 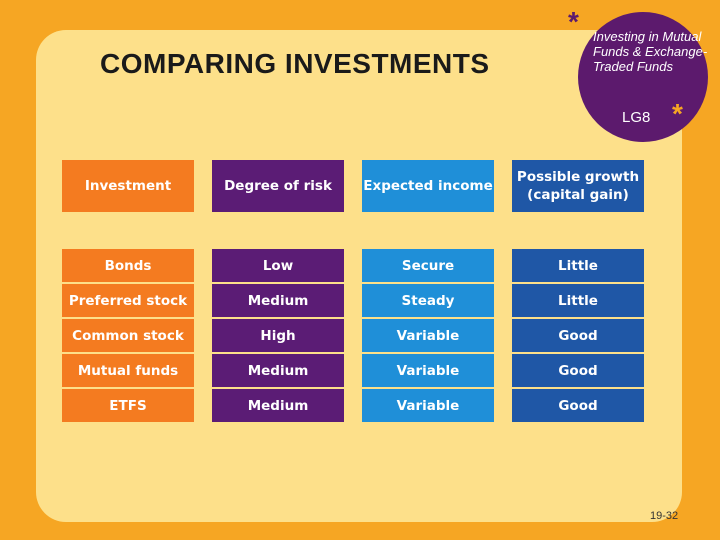 What do you see at coordinates (128, 300) in the screenshot?
I see `table-cell: Preferred stock` at bounding box center [128, 300].